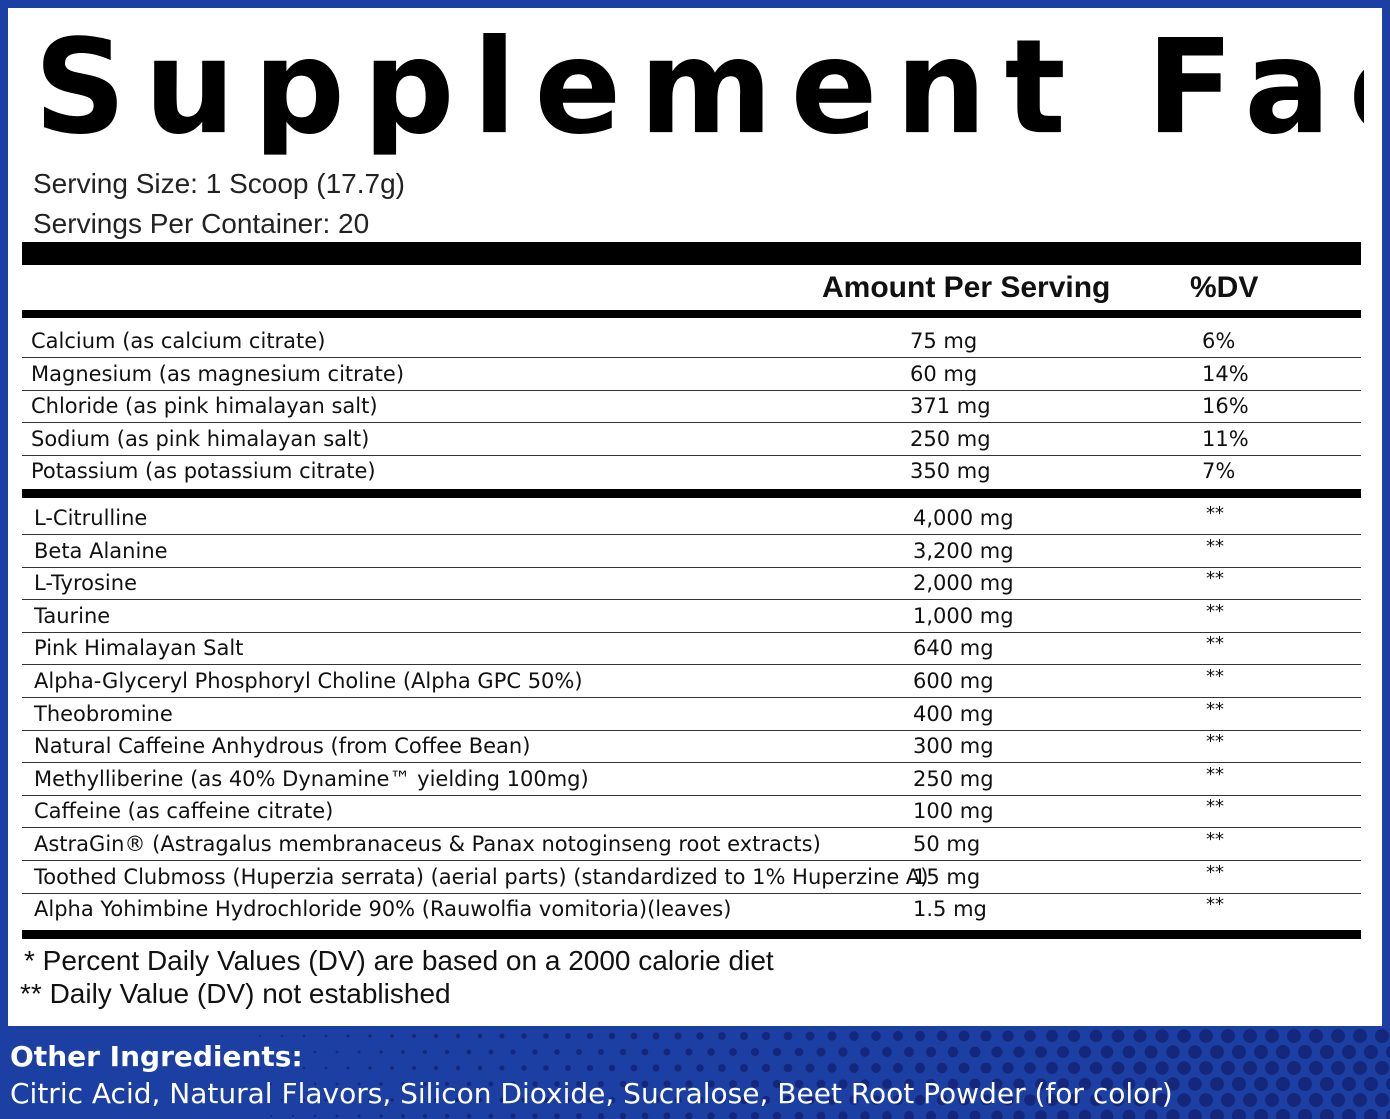 This screenshot has height=1119, width=1390. What do you see at coordinates (691, 617) in the screenshot?
I see `table-row: Taurine 1,000 mg **` at bounding box center [691, 617].